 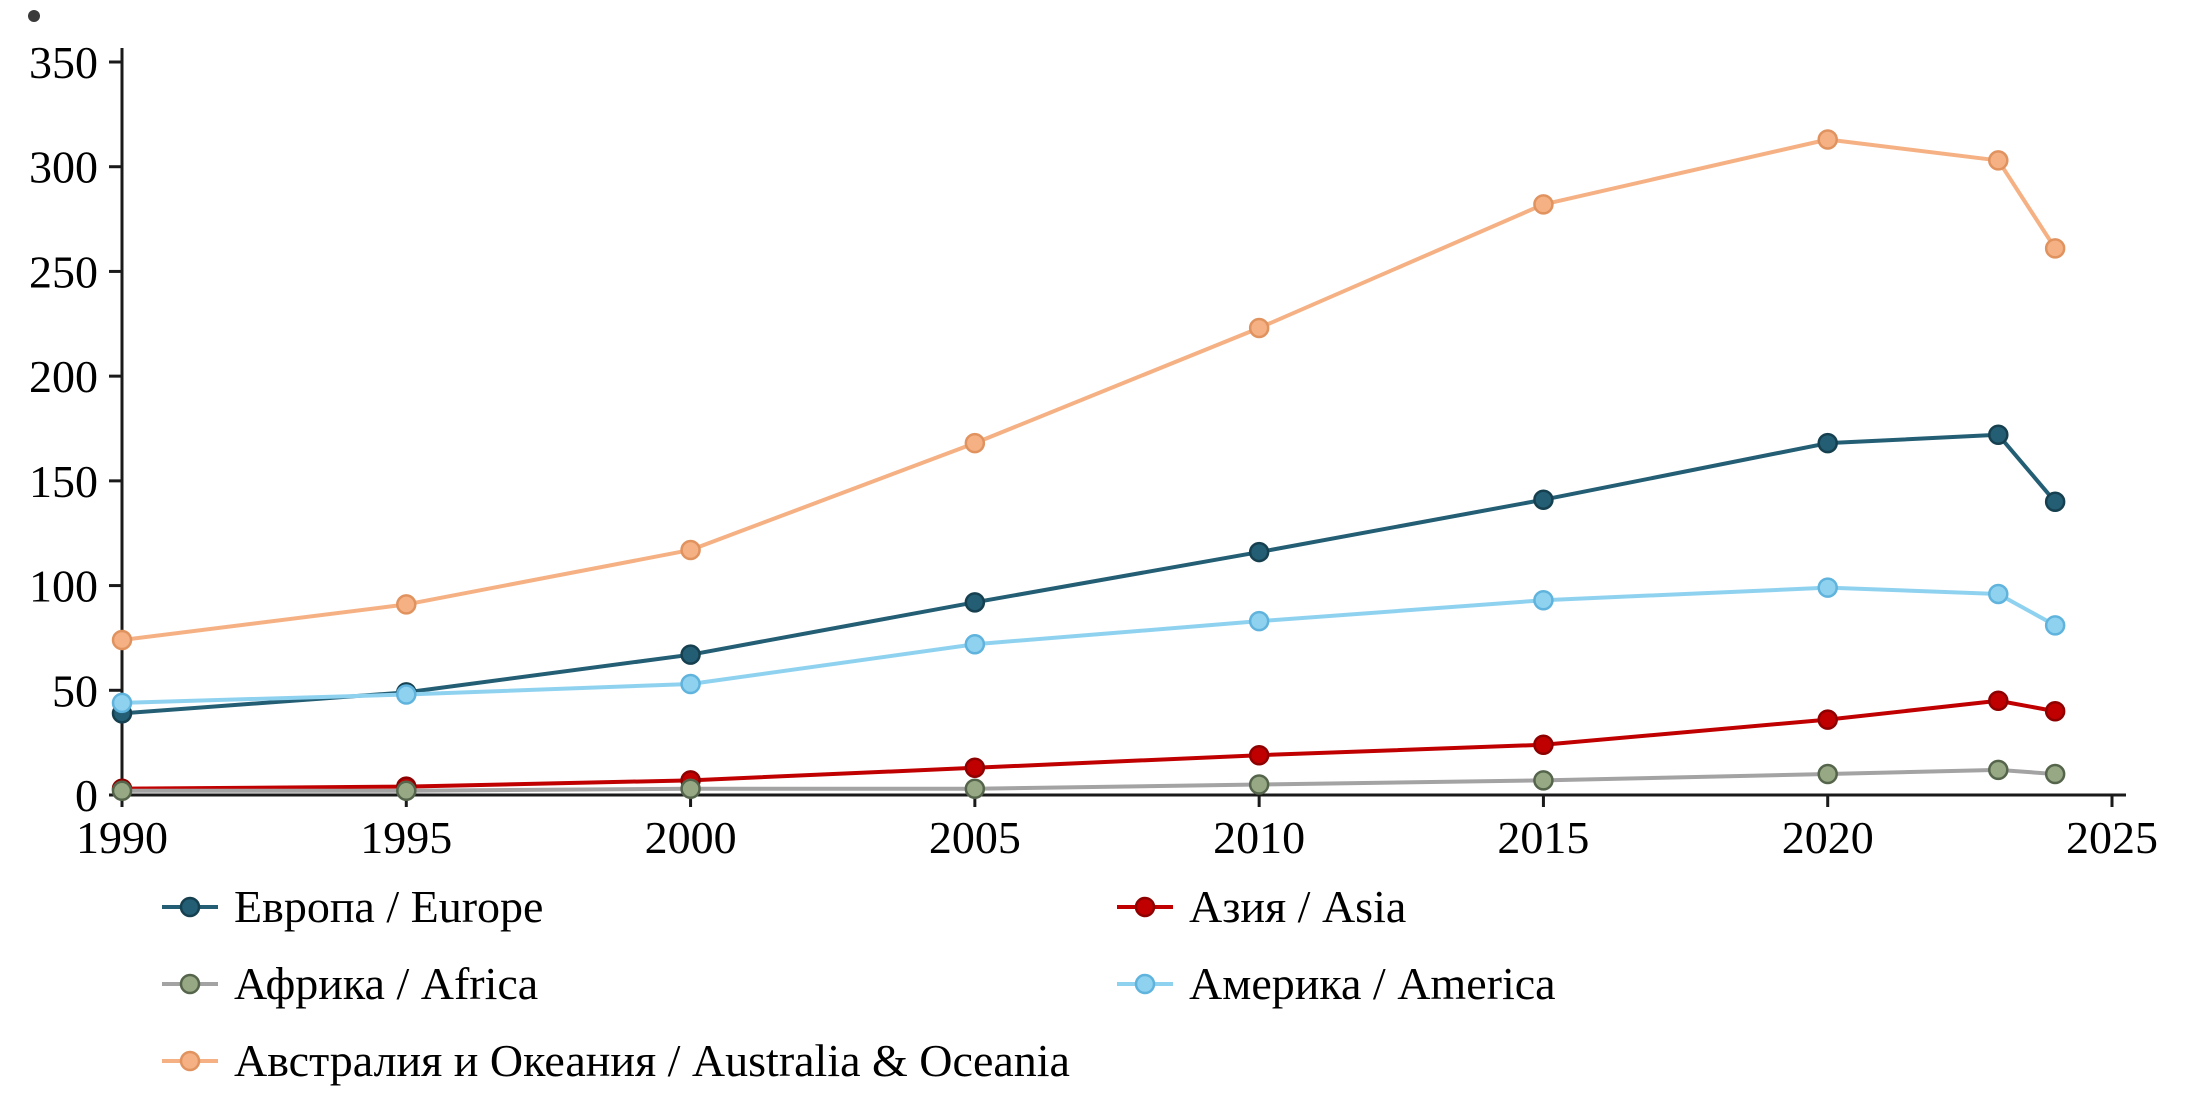 I want to click on legend-item: Азия / Asia, so click(x=1335, y=906).